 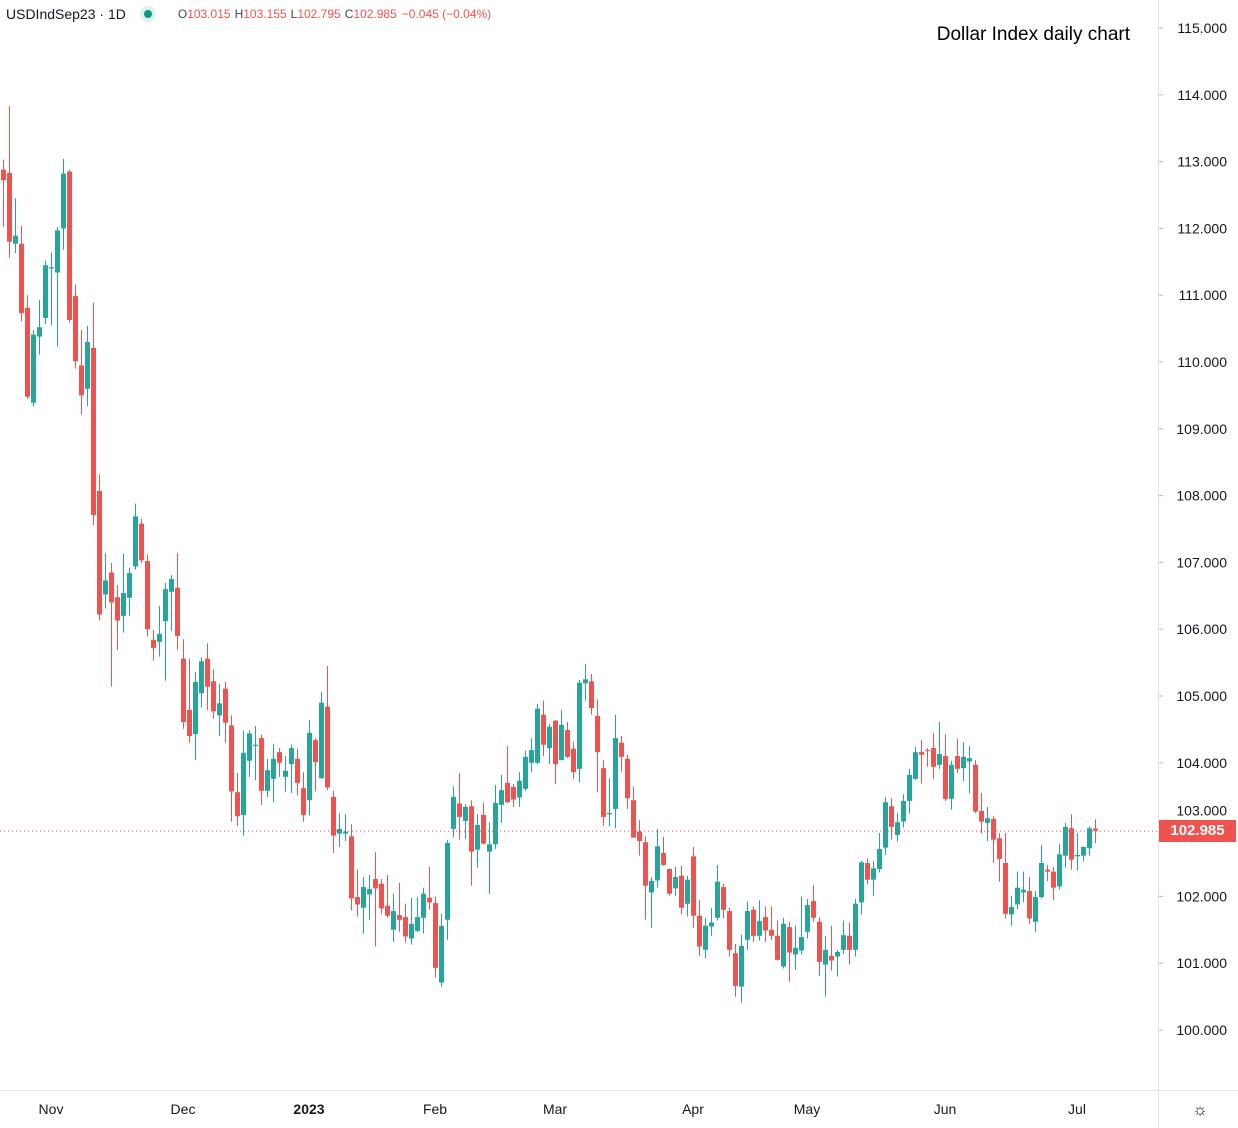 I want to click on close-label: C, so click(x=349, y=14).